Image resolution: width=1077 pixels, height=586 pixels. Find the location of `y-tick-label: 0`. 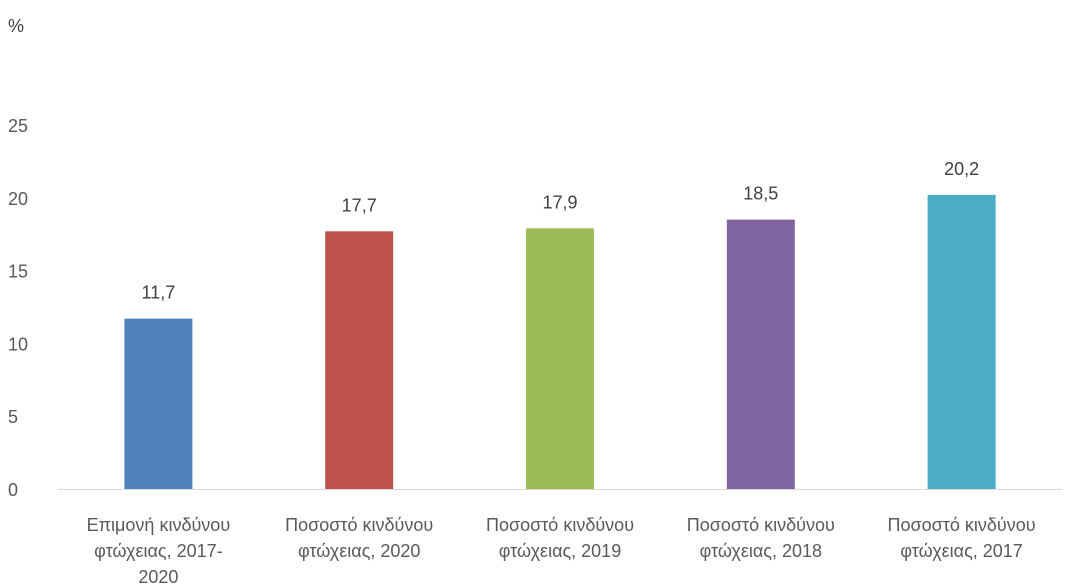

y-tick-label: 0 is located at coordinates (13, 490).